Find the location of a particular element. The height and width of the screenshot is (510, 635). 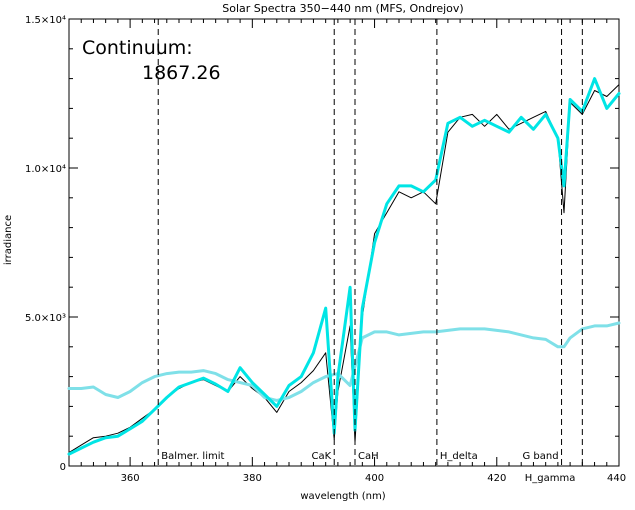

y-tick-label: 1.0×10⁴ is located at coordinates (45, 169).